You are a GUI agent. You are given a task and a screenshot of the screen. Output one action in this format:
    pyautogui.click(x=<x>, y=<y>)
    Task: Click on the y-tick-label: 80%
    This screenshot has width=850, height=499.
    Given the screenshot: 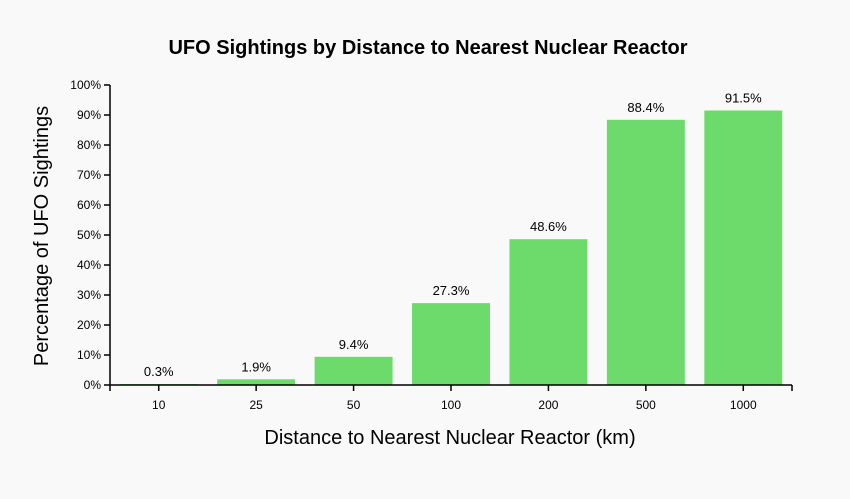 What is the action you would take?
    pyautogui.click(x=89, y=145)
    